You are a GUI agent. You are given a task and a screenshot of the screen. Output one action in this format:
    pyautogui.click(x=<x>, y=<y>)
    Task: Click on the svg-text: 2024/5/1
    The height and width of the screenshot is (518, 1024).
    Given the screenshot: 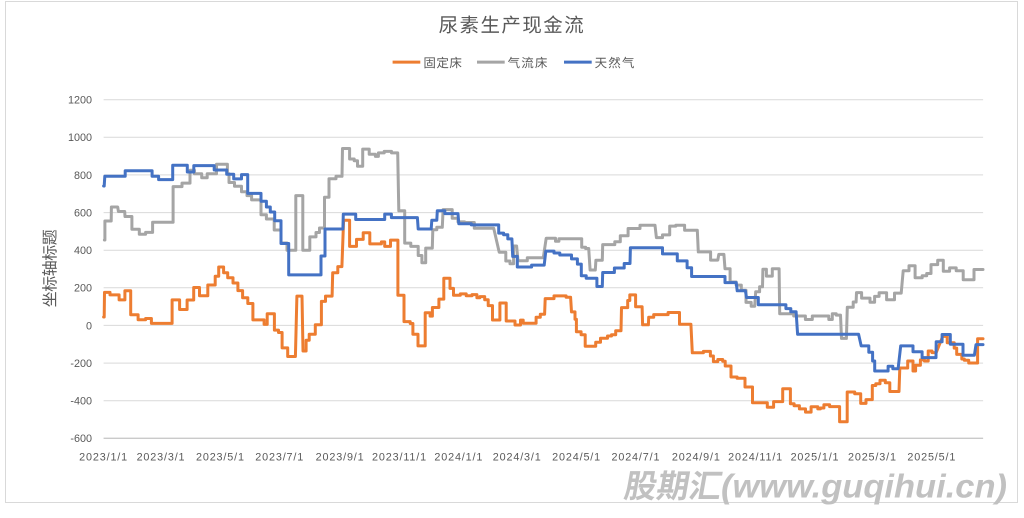 What is the action you would take?
    pyautogui.click(x=576, y=458)
    